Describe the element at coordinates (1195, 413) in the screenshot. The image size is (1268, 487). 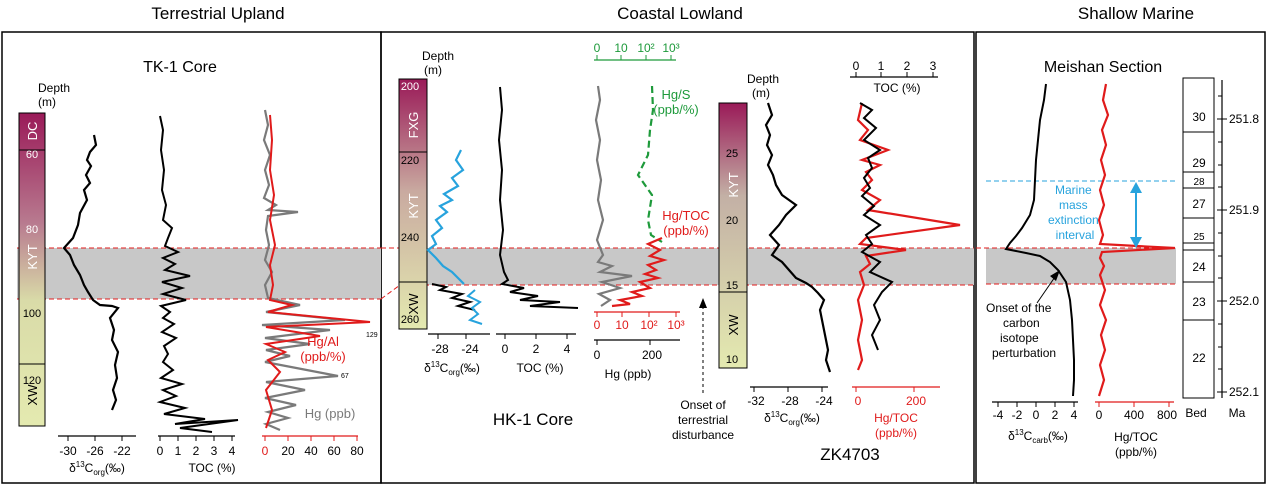
I see `meishan-bed-axis-label: Bed` at that location.